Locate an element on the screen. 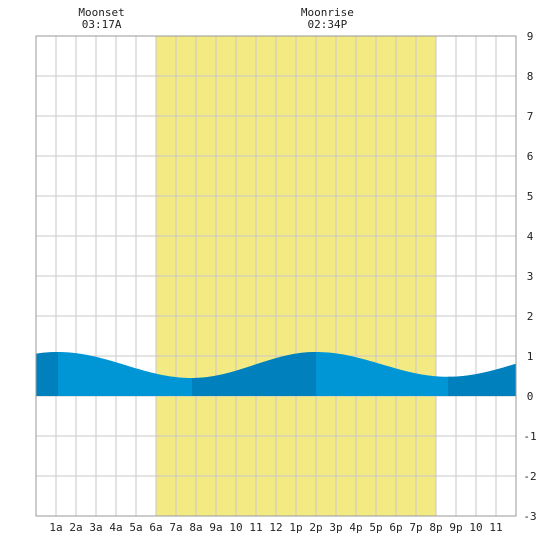  moon-event-time: 02:34P is located at coordinates (328, 24).